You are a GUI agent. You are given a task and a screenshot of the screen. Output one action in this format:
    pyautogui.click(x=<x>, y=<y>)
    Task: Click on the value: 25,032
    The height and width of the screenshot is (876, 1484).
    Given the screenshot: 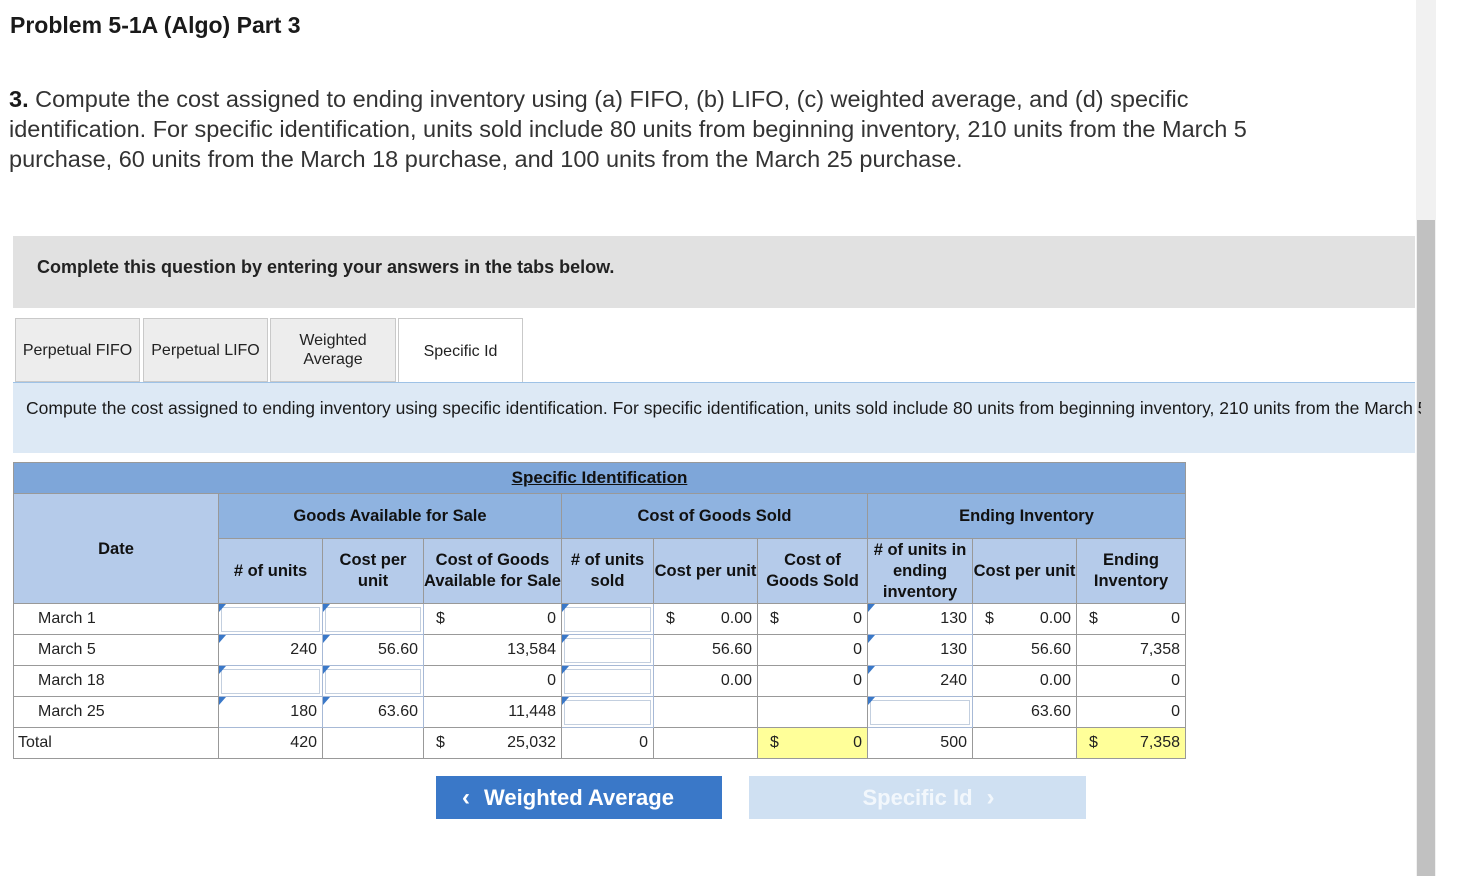 What is the action you would take?
    pyautogui.click(x=531, y=742)
    